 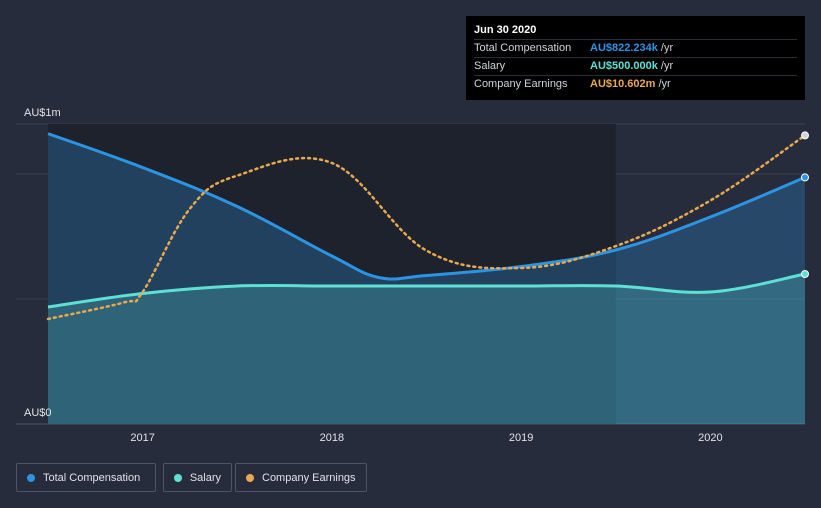 I want to click on tooltip-row-salary: Salary AU$500.000k /yr, so click(x=635, y=65).